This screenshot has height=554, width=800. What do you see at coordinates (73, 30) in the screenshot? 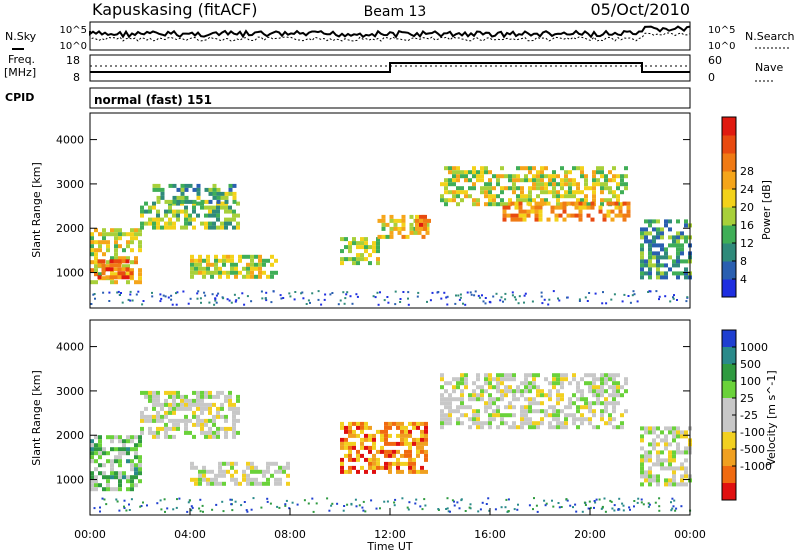
I see `nsky-tick-top: 10^5` at bounding box center [73, 30].